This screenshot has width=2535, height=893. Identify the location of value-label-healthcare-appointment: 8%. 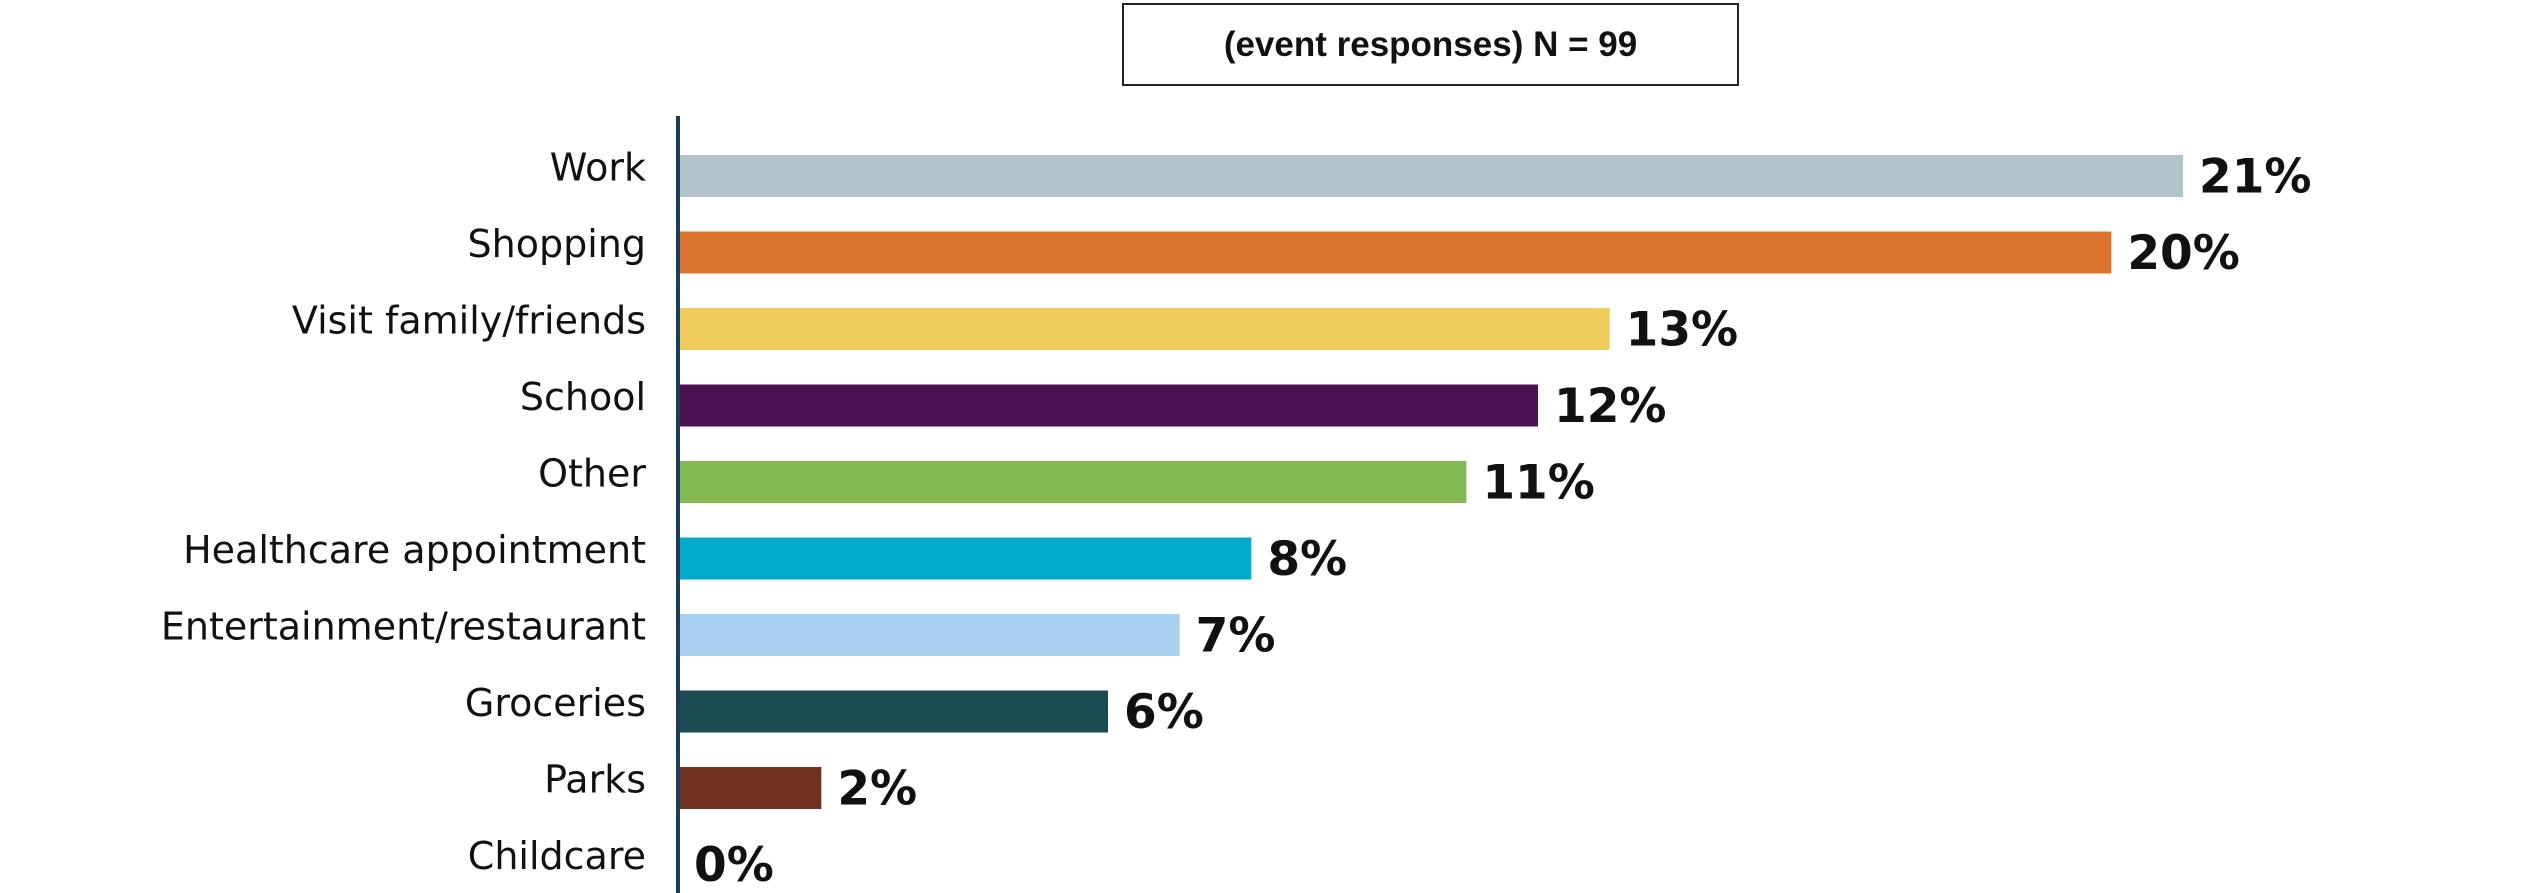
(1307, 559).